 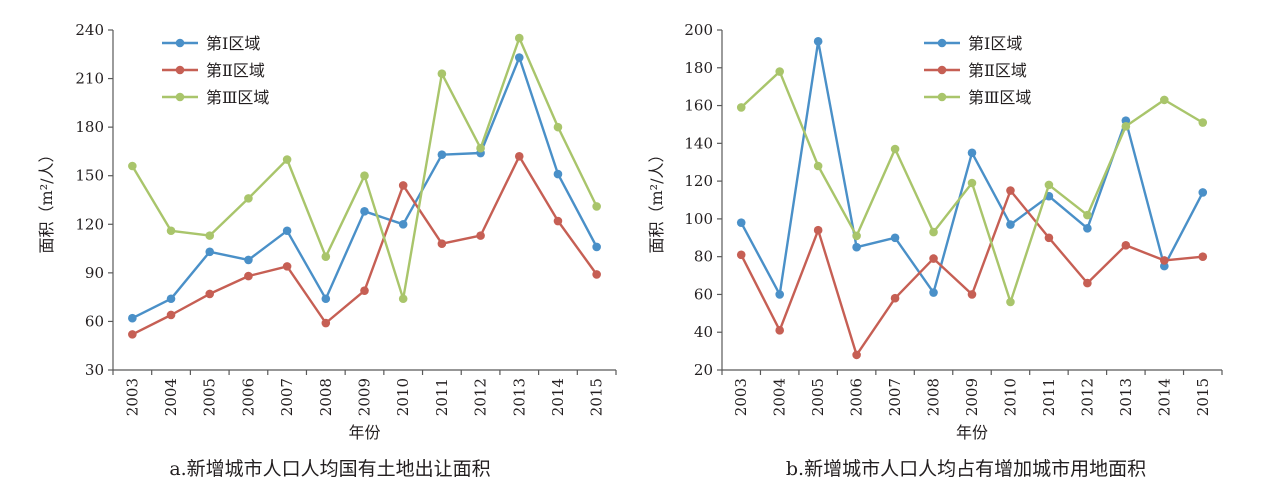 I want to click on series-line, so click(x=364, y=245).